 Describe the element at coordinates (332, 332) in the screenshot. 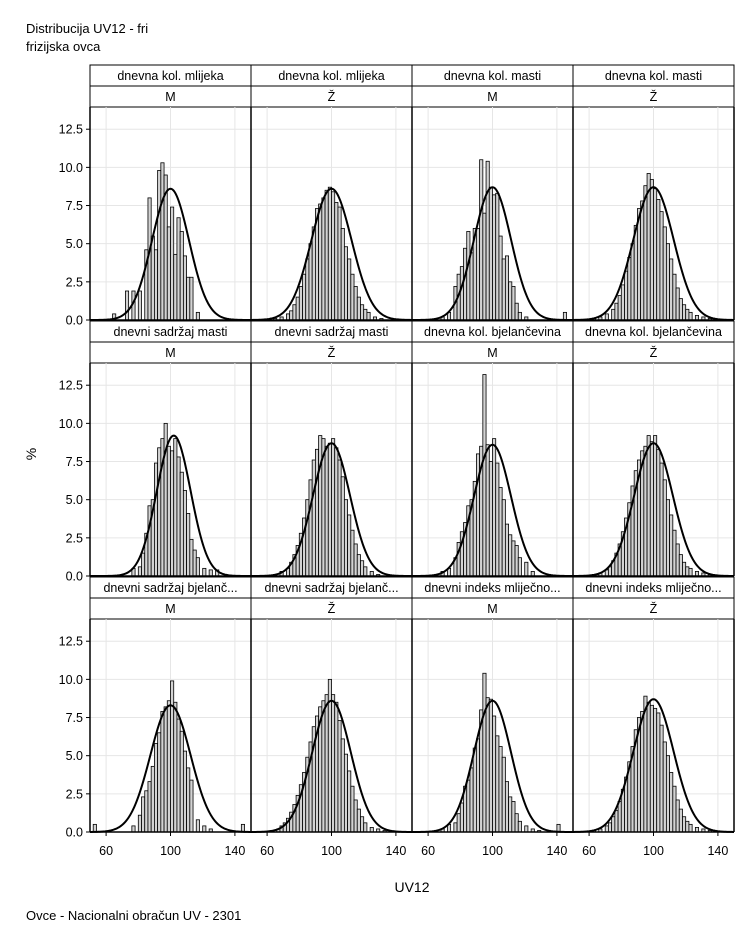

I see `panel-trait-label: dnevni sadržaj masti` at that location.